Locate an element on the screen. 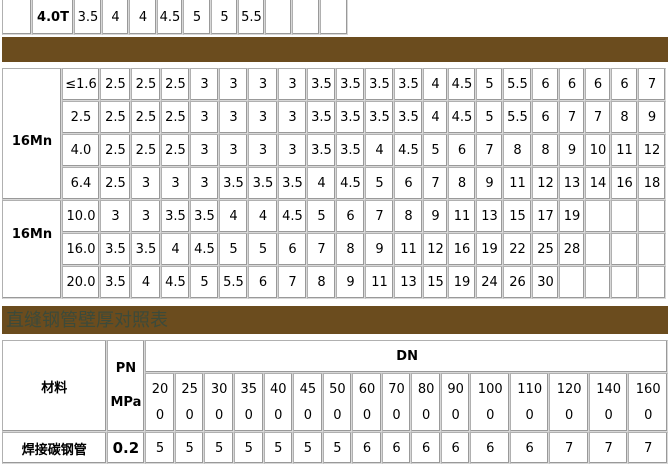 Image resolution: width=668 pixels, height=472 pixels. dn-value-line1: 100 is located at coordinates (490, 389).